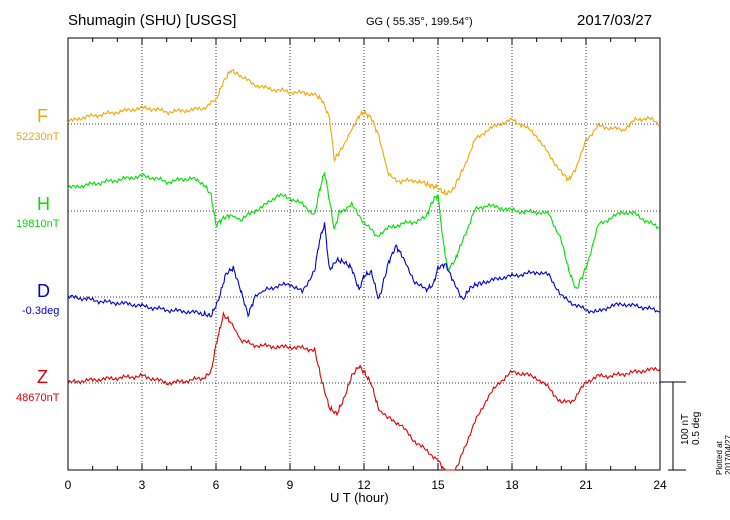 Image resolution: width=730 pixels, height=520 pixels. I want to click on component-z-letter: Z, so click(42, 377).